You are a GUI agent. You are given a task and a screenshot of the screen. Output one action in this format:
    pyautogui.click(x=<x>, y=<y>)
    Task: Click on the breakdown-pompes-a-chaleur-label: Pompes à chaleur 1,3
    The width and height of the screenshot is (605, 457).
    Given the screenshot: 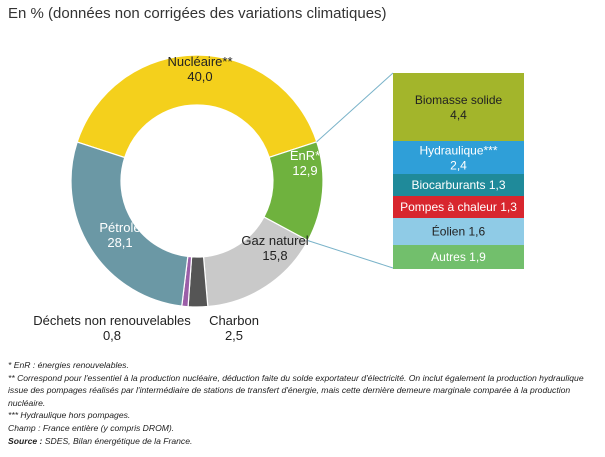 What is the action you would take?
    pyautogui.click(x=458, y=207)
    